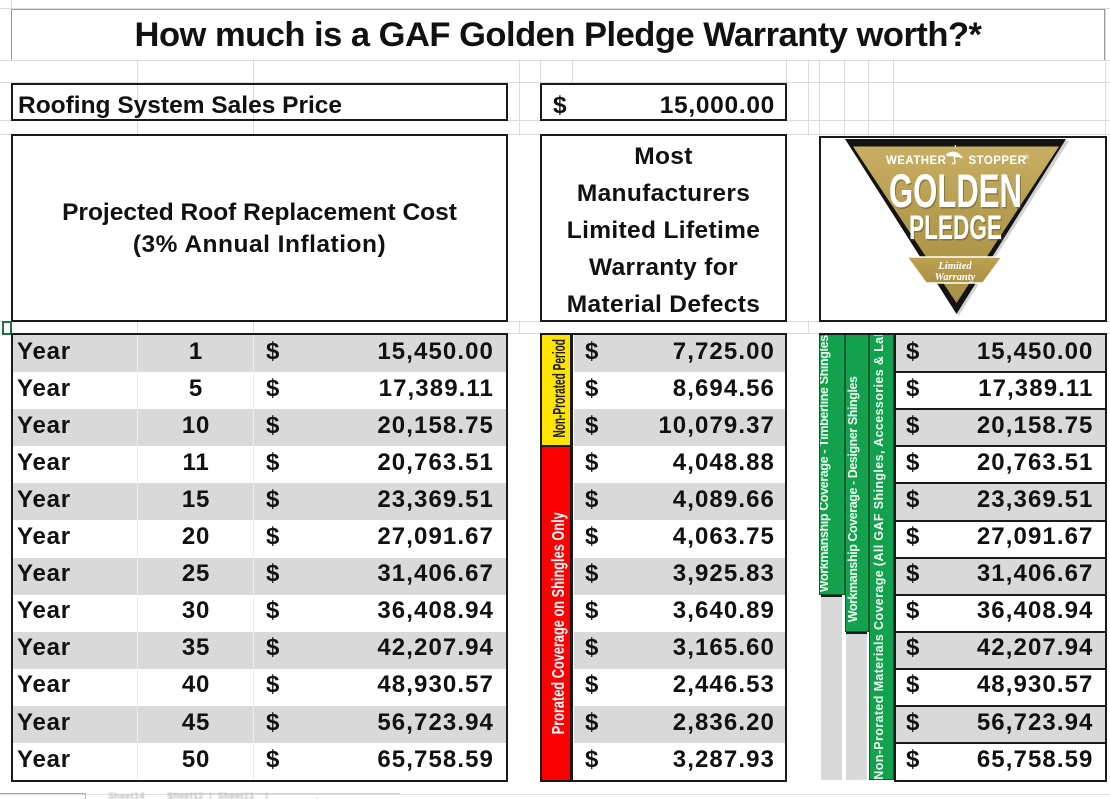  What do you see at coordinates (955, 277) in the screenshot?
I see `svg-text: Warranty` at bounding box center [955, 277].